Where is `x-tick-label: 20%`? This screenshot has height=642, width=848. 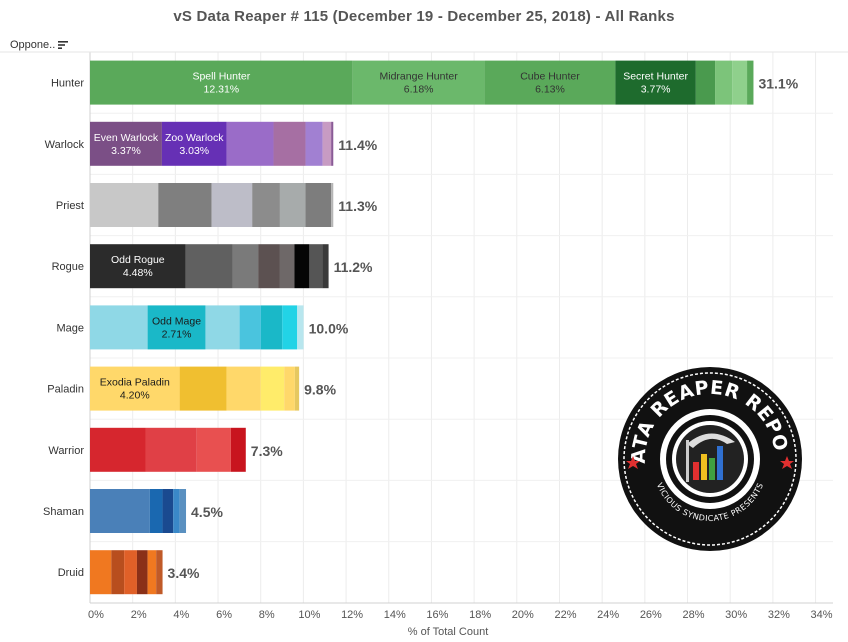 x-tick-label: 20% is located at coordinates (523, 615).